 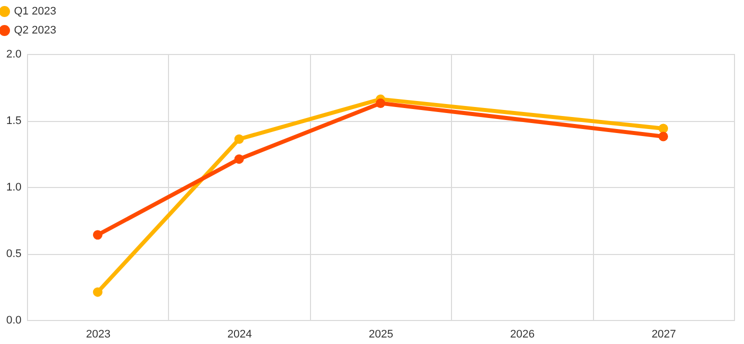 What do you see at coordinates (35, 30) in the screenshot?
I see `legend-label: Q2 2023` at bounding box center [35, 30].